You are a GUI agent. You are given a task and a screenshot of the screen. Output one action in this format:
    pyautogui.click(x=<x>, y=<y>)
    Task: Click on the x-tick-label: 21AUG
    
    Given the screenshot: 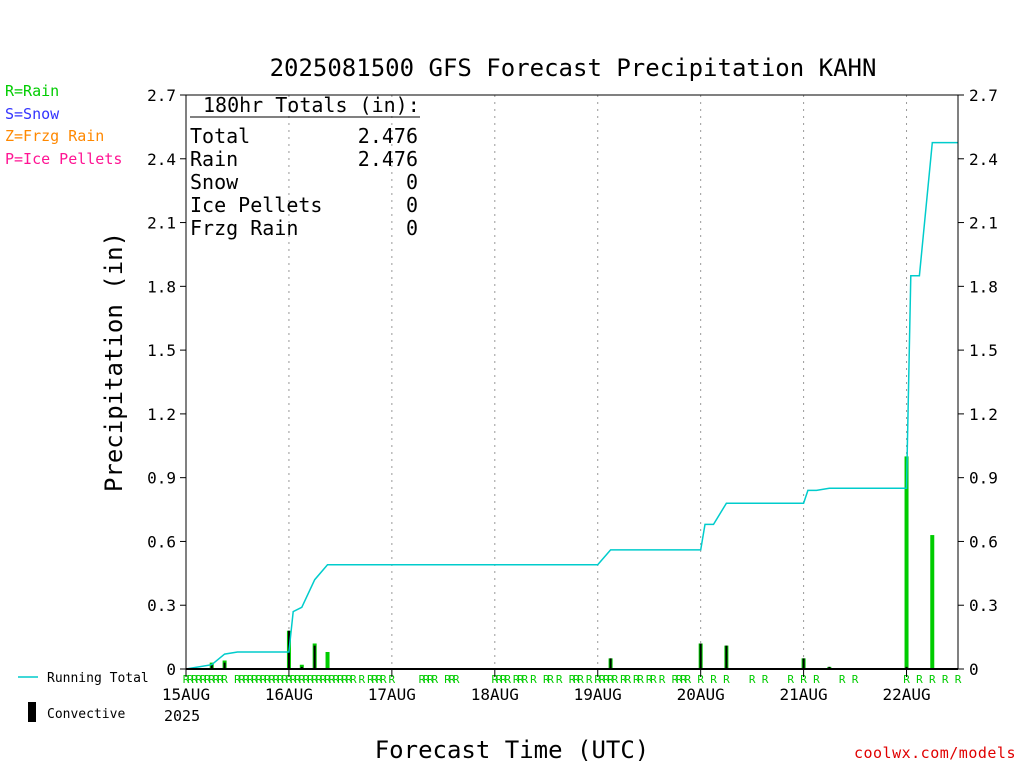 What is the action you would take?
    pyautogui.click(x=804, y=694)
    